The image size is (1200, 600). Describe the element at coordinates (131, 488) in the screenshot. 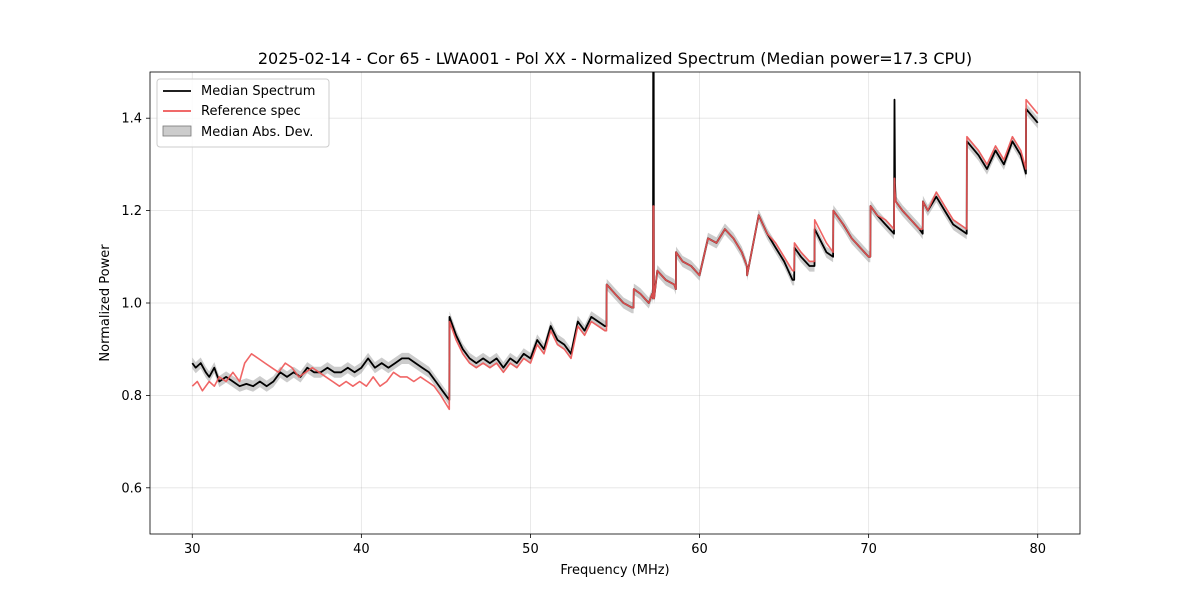

I see `y-tick-label: 0.6` at that location.